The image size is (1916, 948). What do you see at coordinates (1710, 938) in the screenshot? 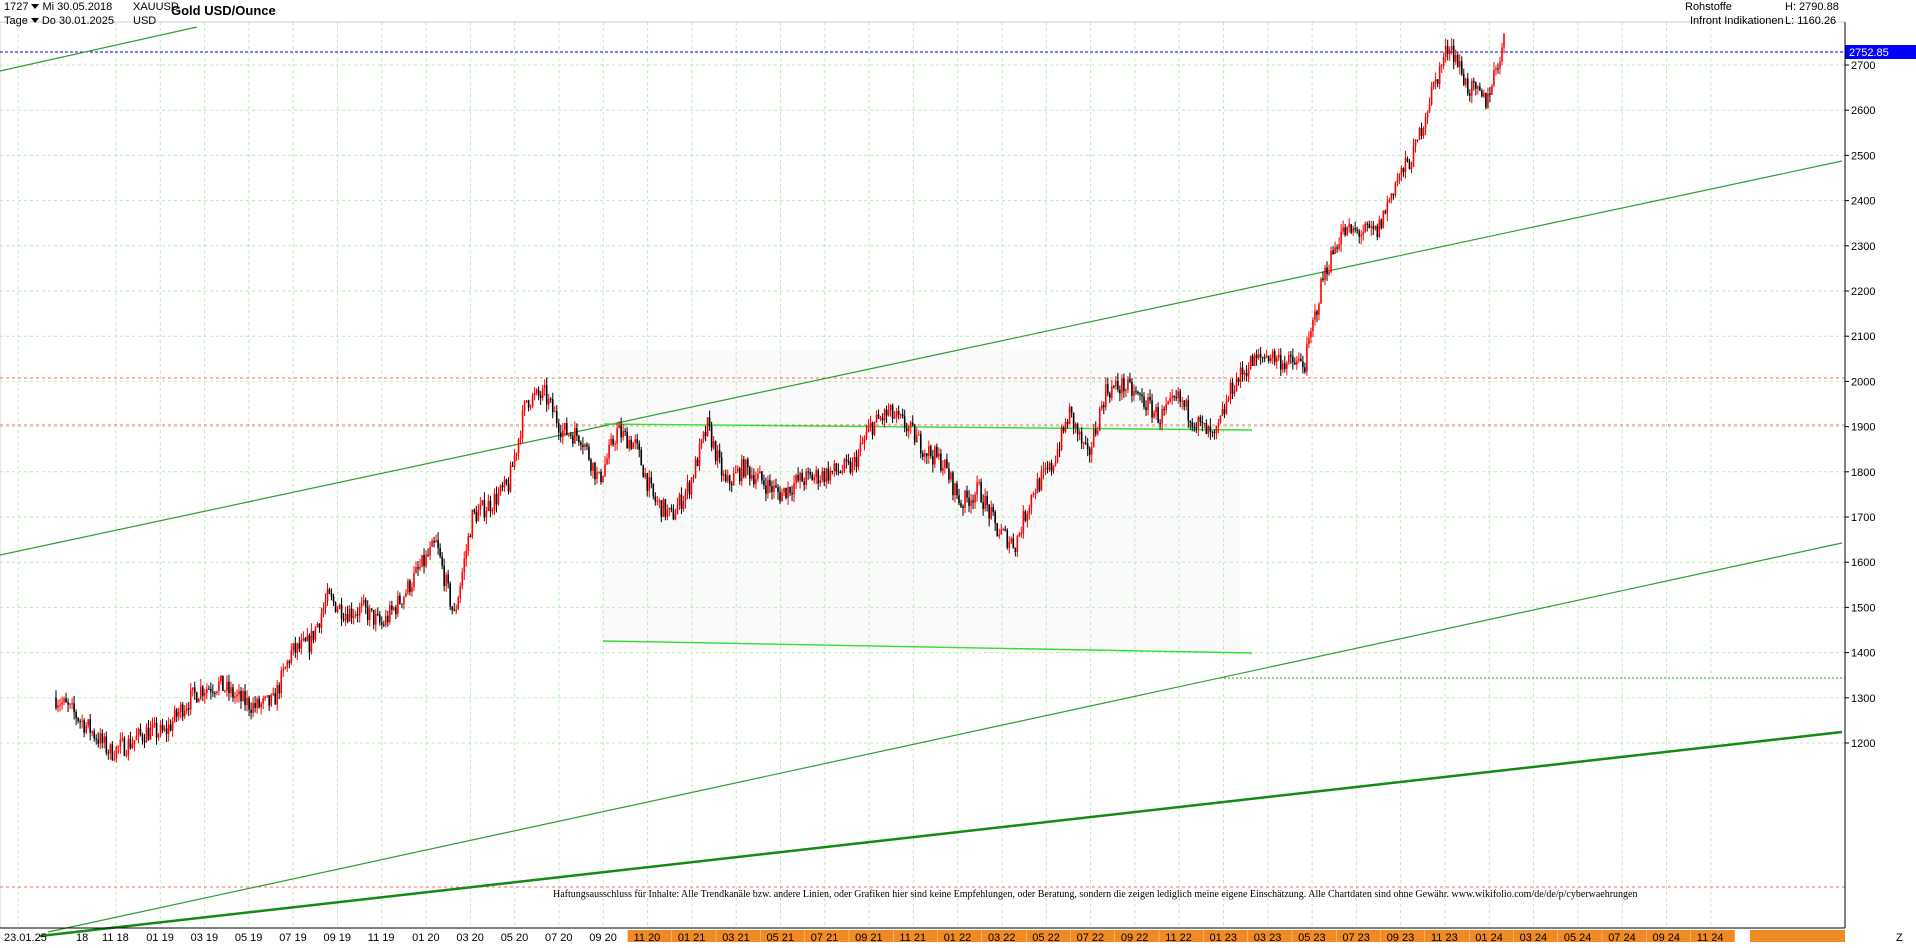
I see `x-tick-label: 11 24` at bounding box center [1710, 938].